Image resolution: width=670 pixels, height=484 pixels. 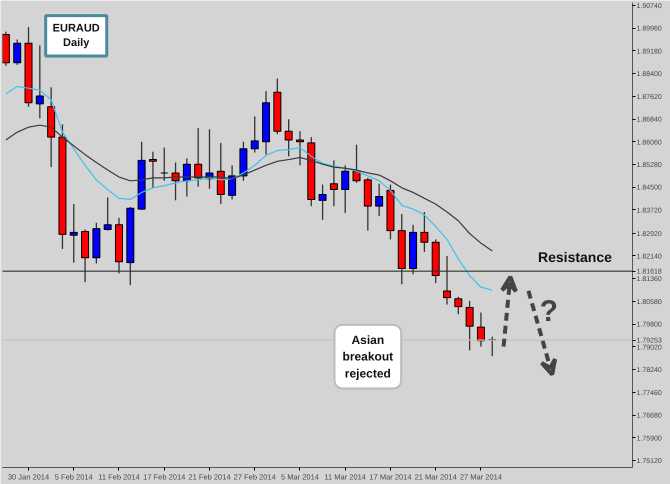 What do you see at coordinates (575, 257) in the screenshot?
I see `ref-line-label: Resistance` at bounding box center [575, 257].